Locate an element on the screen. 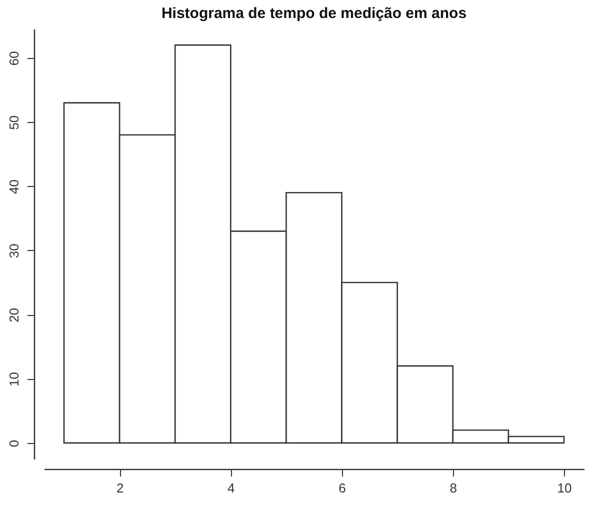  y-tick-label: 50 is located at coordinates (14, 122).